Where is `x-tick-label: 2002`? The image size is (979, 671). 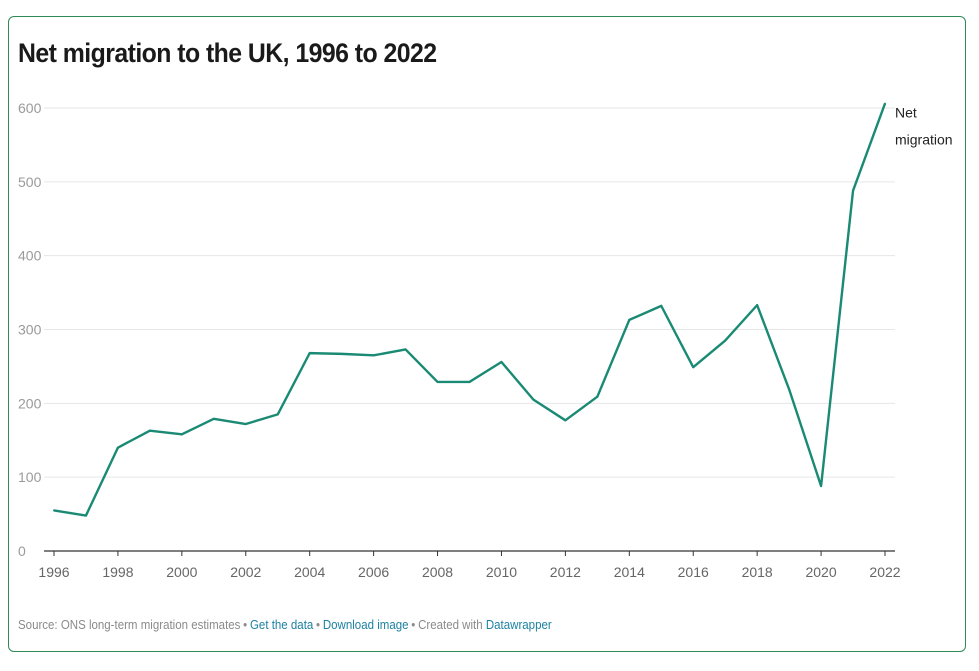
x-tick-label: 2002 is located at coordinates (245, 572).